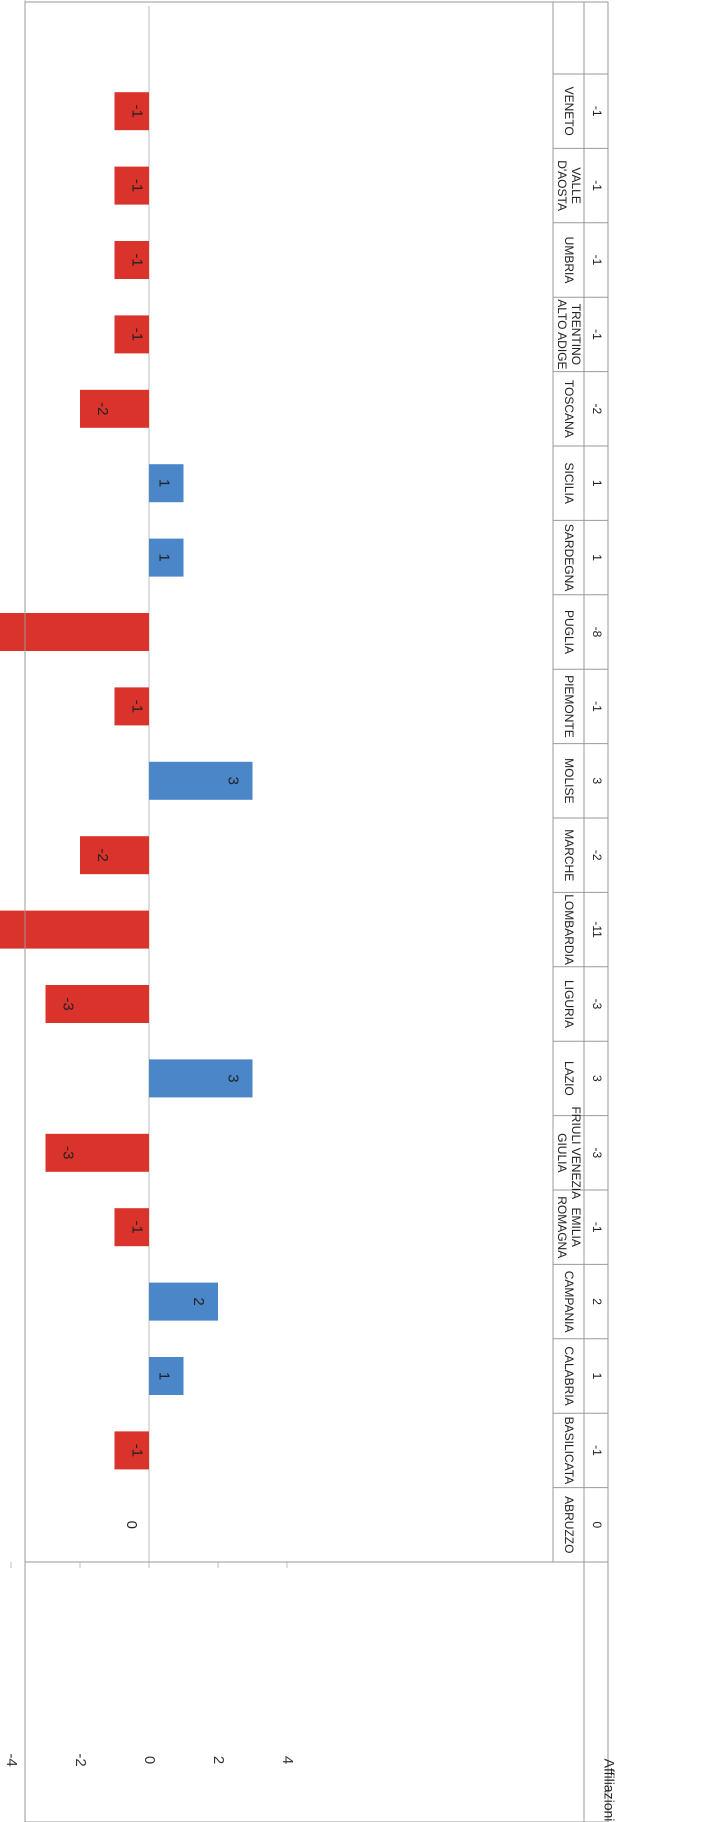 This screenshot has width=705, height=1822. What do you see at coordinates (149, 1760) in the screenshot?
I see `y-tick-label: 0` at bounding box center [149, 1760].